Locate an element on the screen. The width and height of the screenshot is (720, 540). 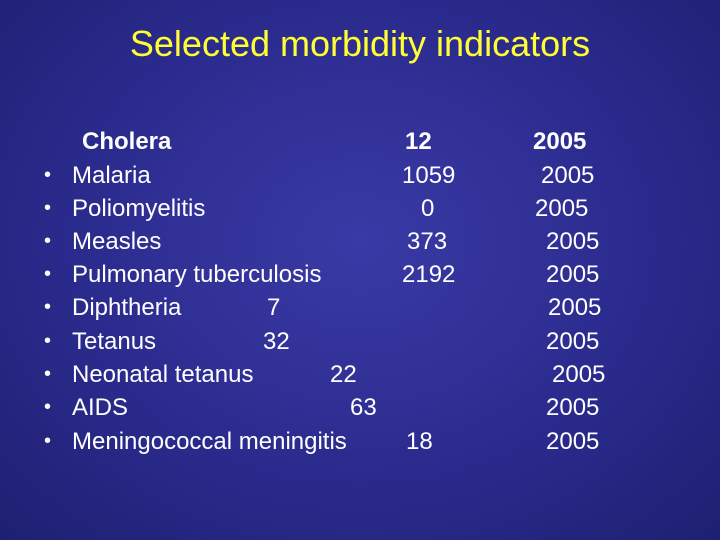
indicator-name: Measles is located at coordinates (117, 241).